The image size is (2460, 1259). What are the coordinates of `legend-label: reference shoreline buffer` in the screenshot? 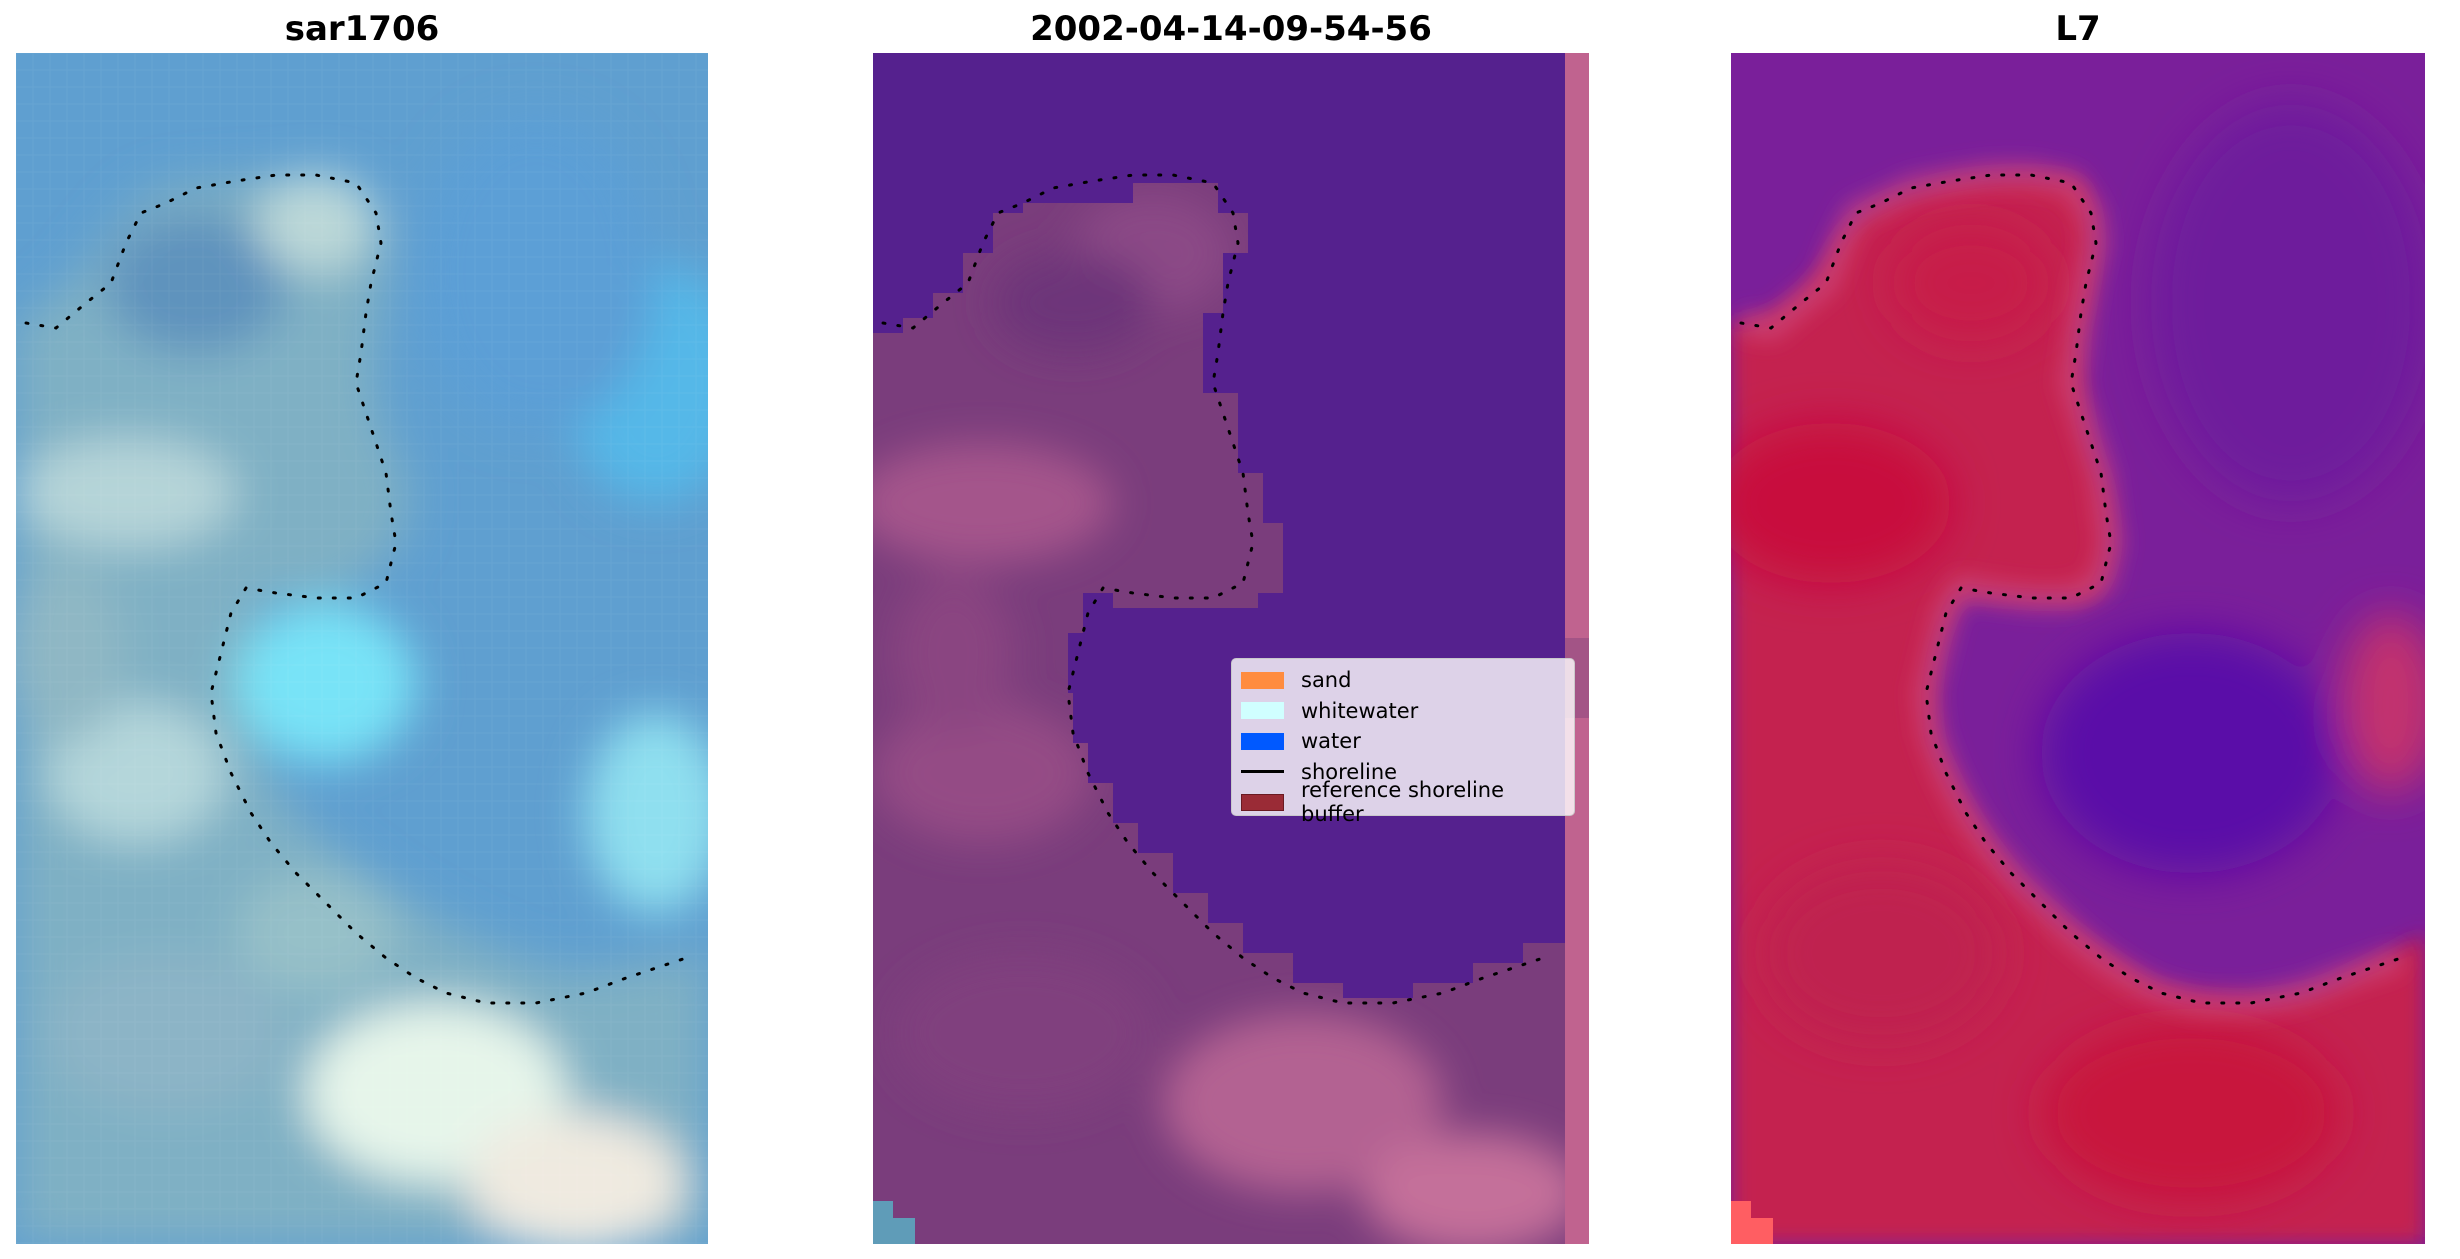 It's located at (1403, 802).